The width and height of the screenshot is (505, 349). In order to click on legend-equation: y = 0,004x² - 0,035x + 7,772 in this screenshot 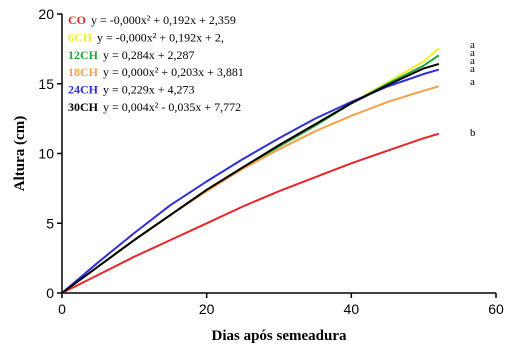, I will do `click(172, 107)`.